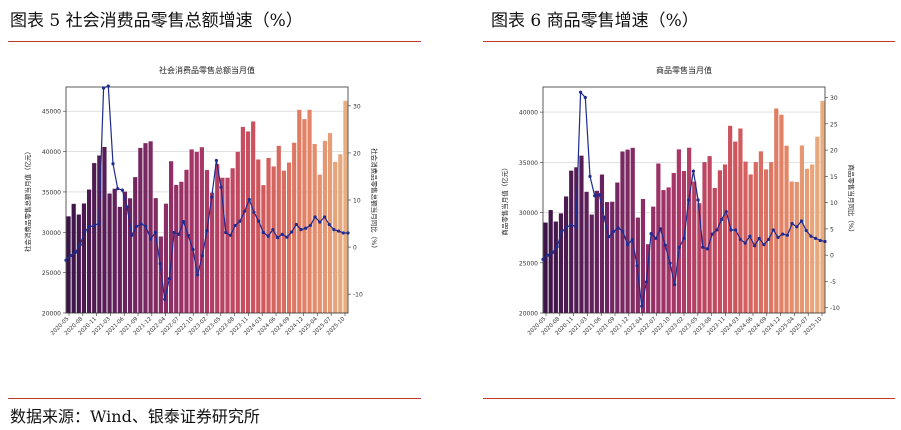  What do you see at coordinates (834, 151) in the screenshot?
I see `y2-tick-label: 20` at bounding box center [834, 151].